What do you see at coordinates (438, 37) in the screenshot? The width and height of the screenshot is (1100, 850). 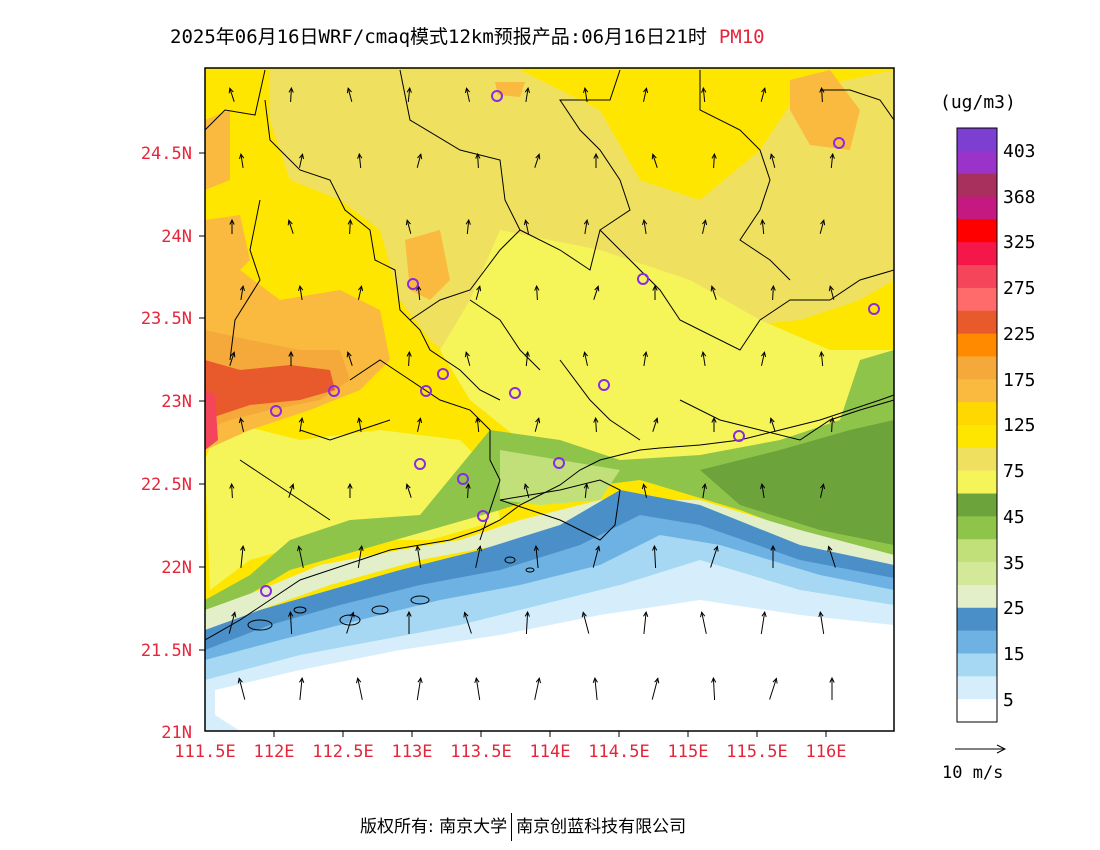 I see `title-text: 2025年06月16日WRF/cmaq模式12km预报产品:06月16日21时` at bounding box center [438, 37].